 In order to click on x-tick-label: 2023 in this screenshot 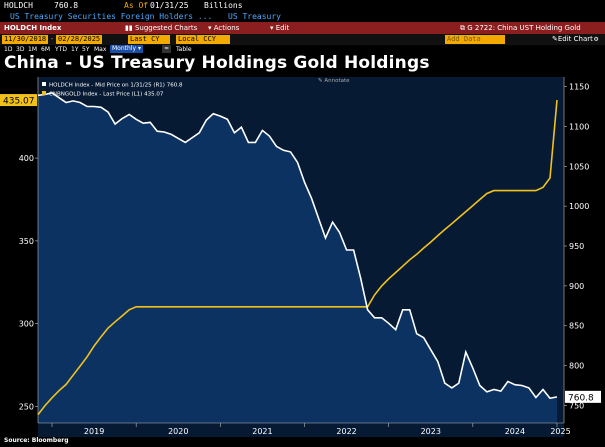, I will do `click(431, 431)`.